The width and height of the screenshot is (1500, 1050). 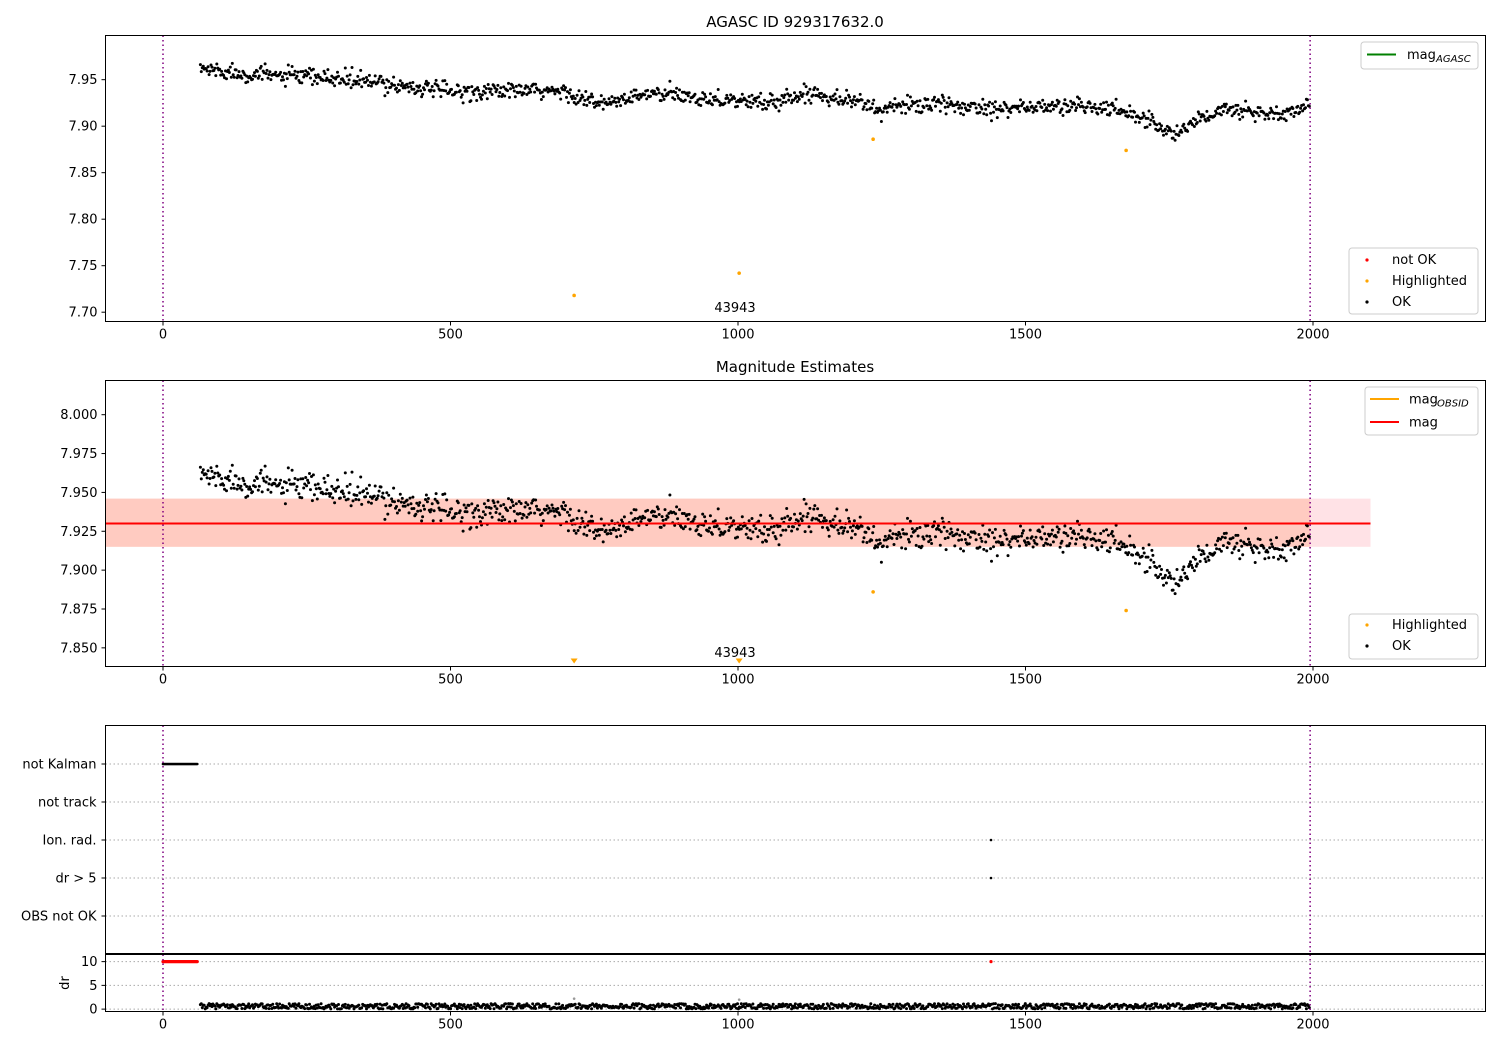 What do you see at coordinates (67, 803) in the screenshot?
I see `flag-row-label: not track` at bounding box center [67, 803].